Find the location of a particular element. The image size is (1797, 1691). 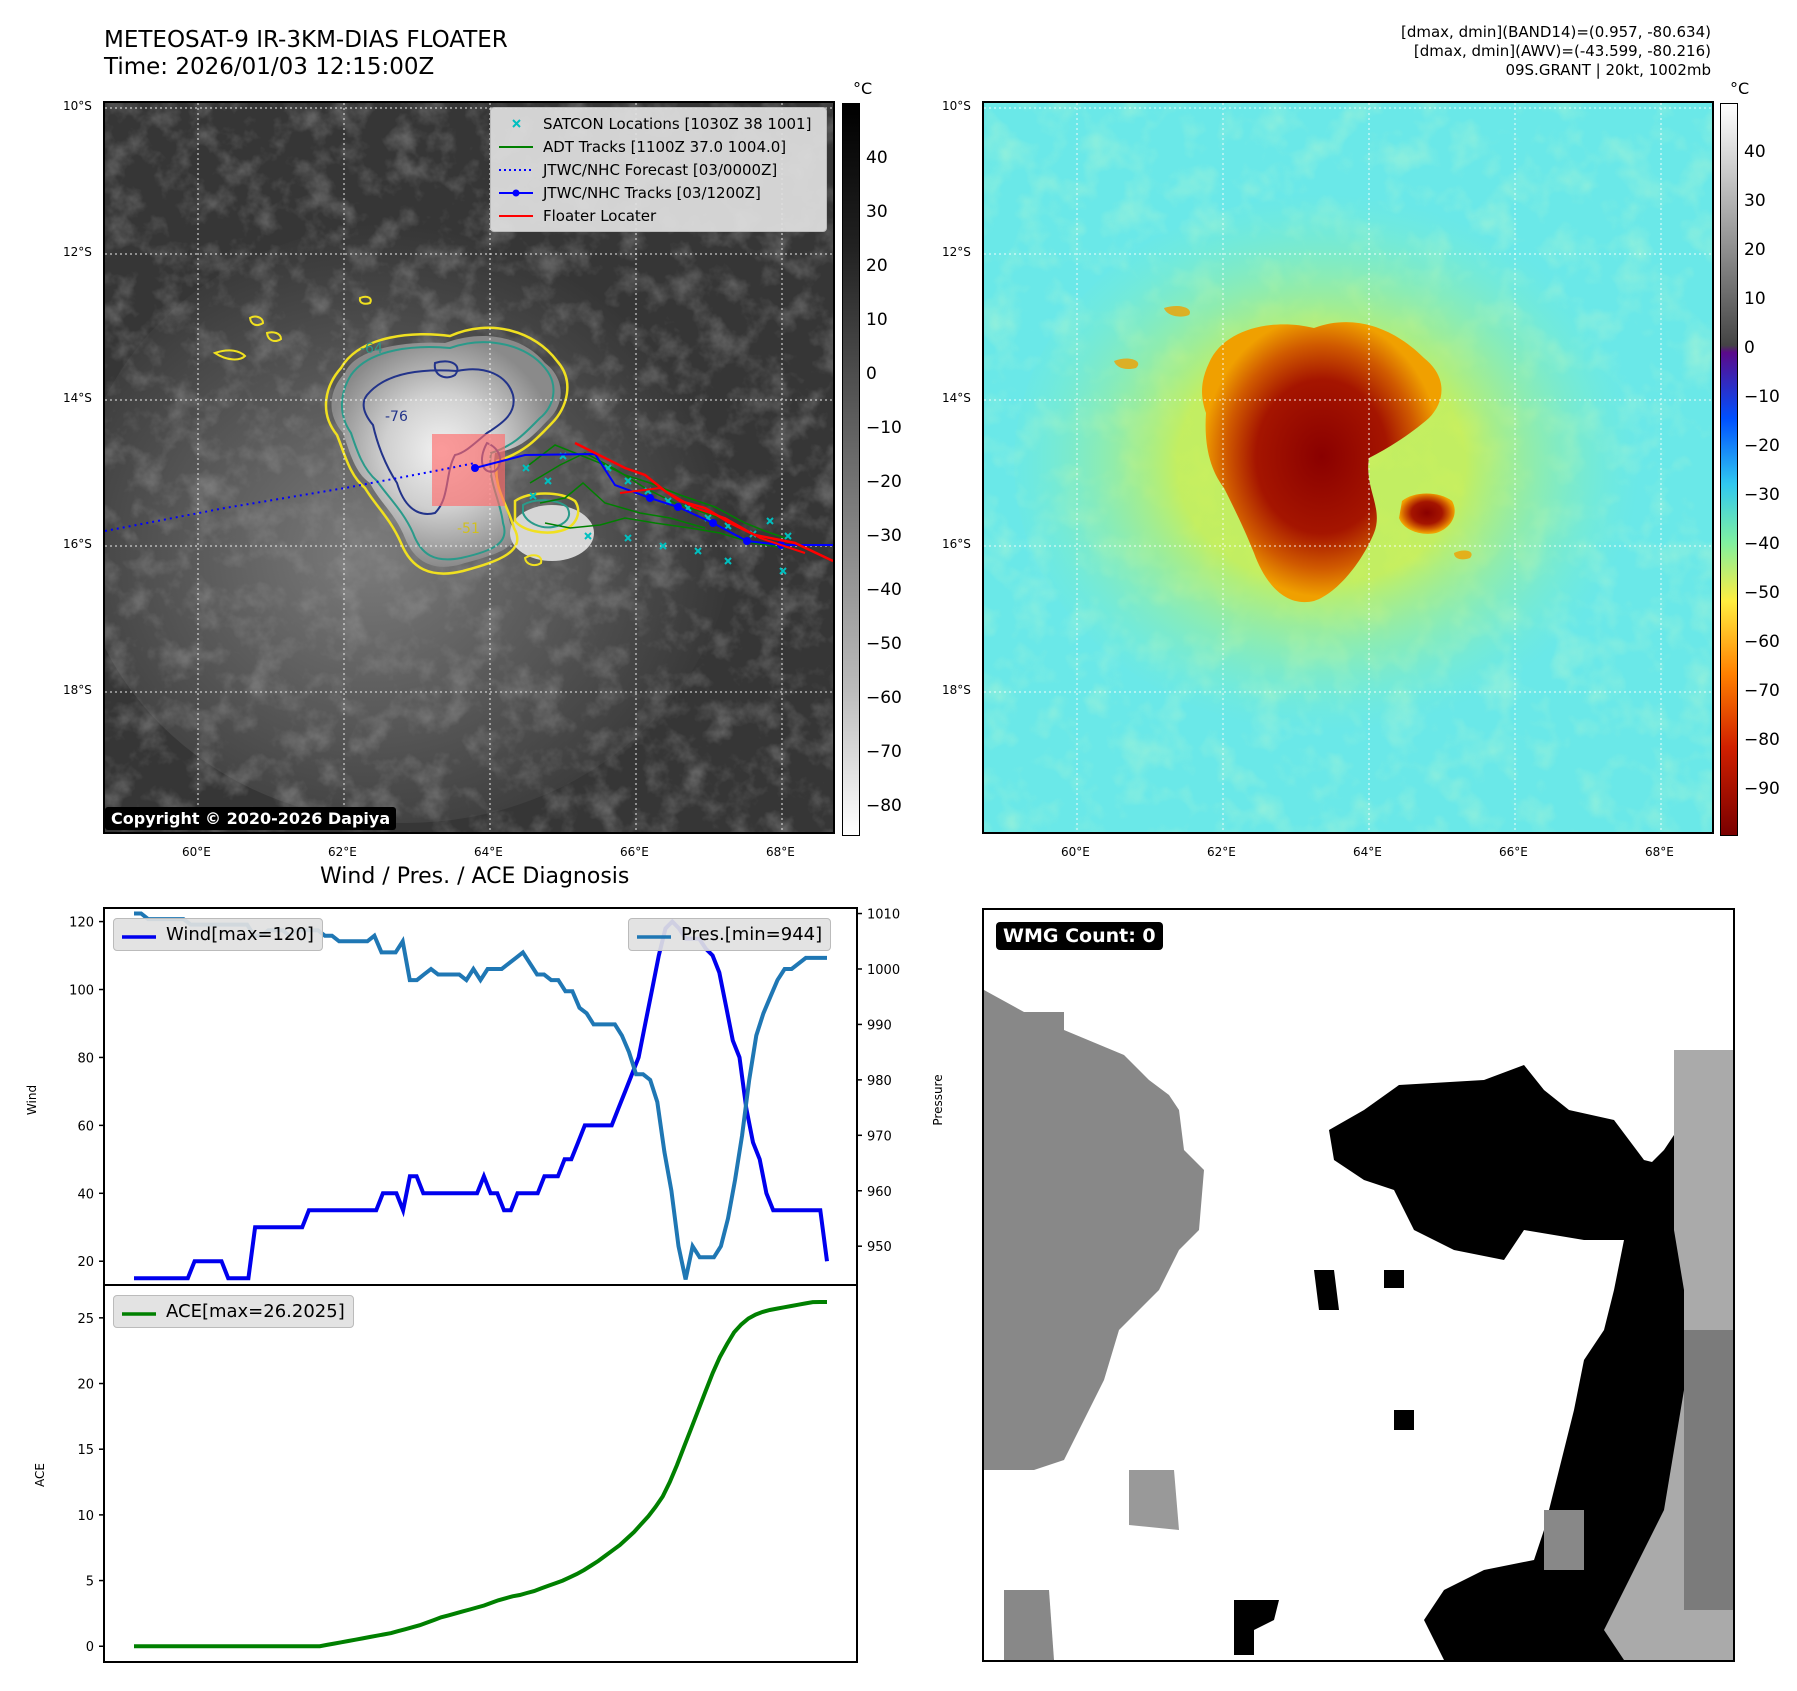

ir-cb-tick: −20 is located at coordinates (884, 482).